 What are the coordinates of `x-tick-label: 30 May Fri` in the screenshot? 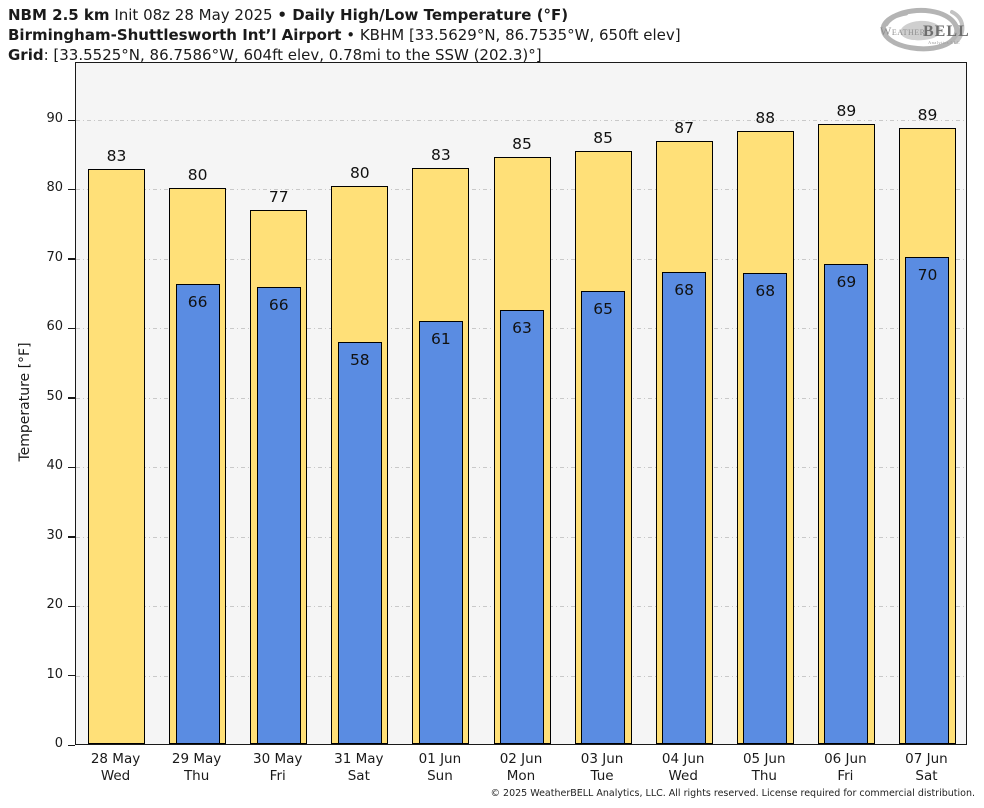 It's located at (278, 768).